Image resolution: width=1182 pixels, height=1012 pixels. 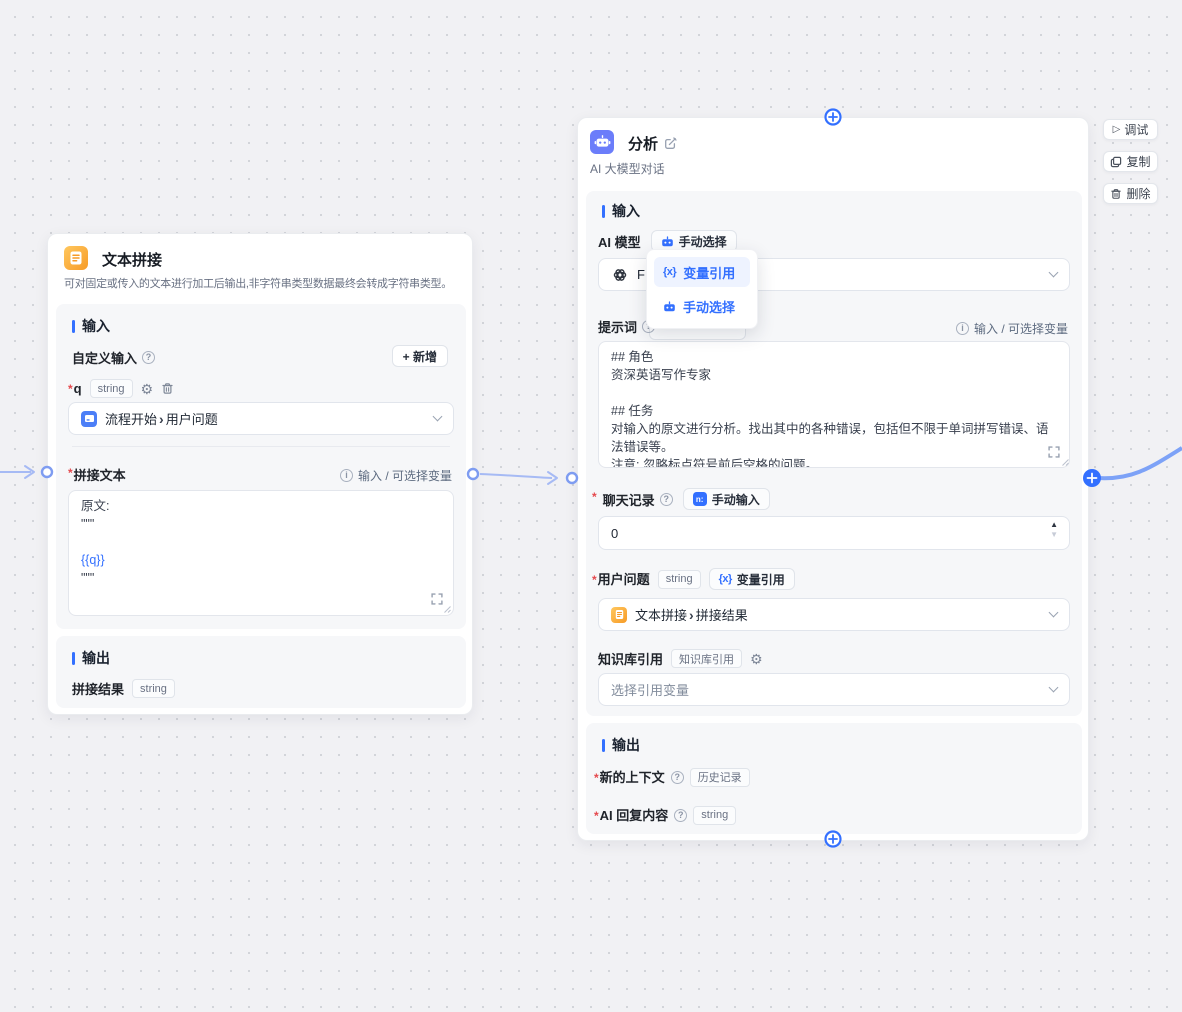 I want to click on menu-item-variable-ref: {x} 变量引用, so click(x=702, y=272).